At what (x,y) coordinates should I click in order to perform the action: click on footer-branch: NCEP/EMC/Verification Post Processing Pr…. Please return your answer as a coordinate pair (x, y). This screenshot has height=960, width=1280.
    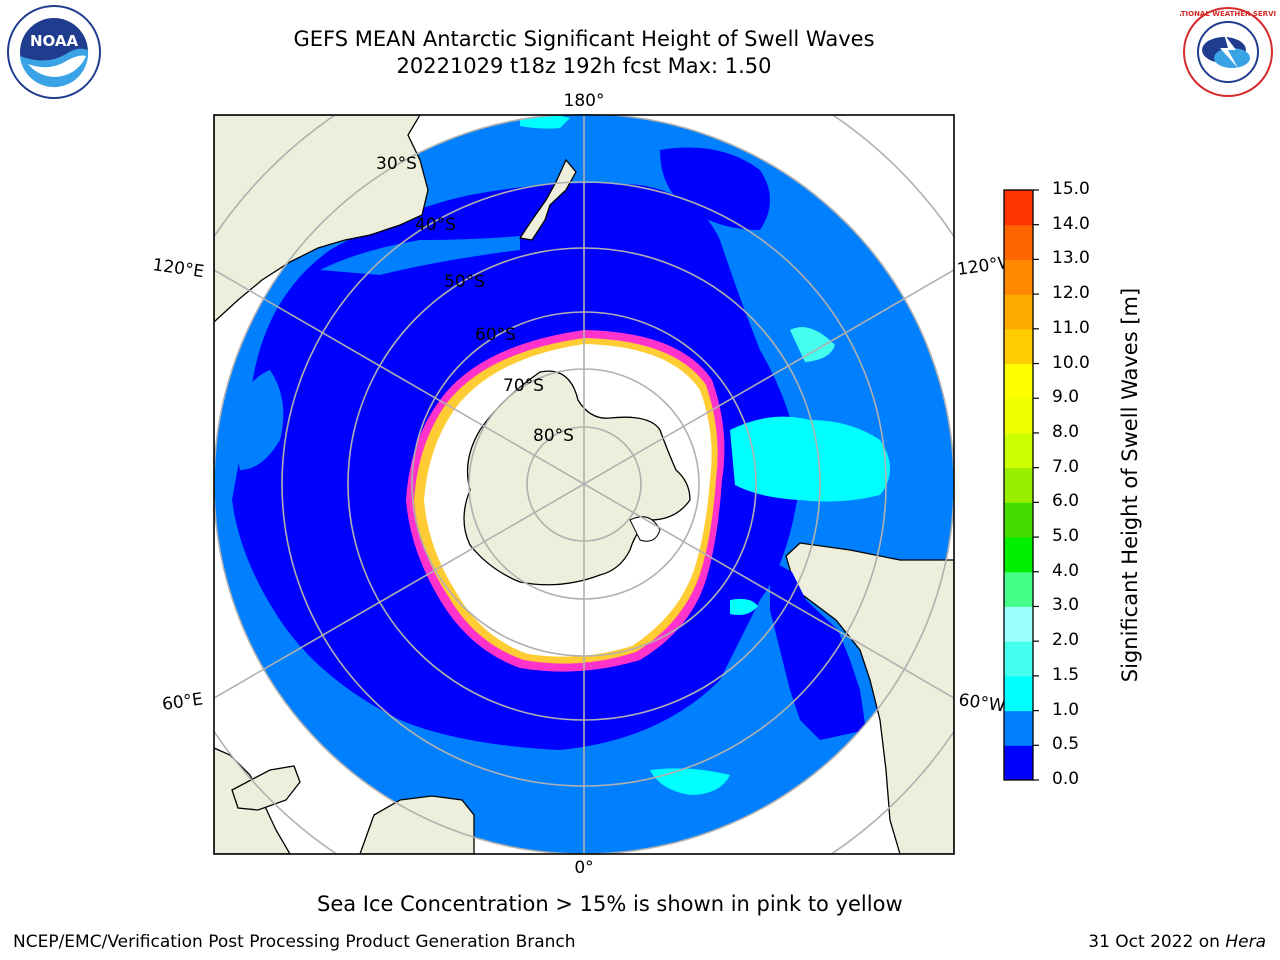
    Looking at the image, I should click on (294, 942).